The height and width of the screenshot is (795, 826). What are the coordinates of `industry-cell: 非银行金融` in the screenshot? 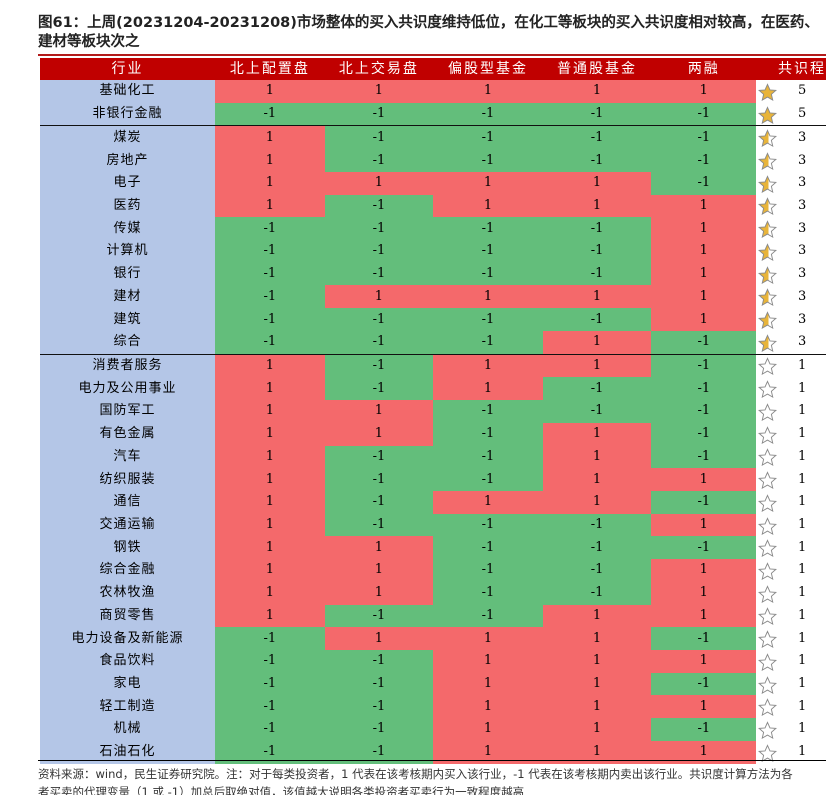 It's located at (128, 114).